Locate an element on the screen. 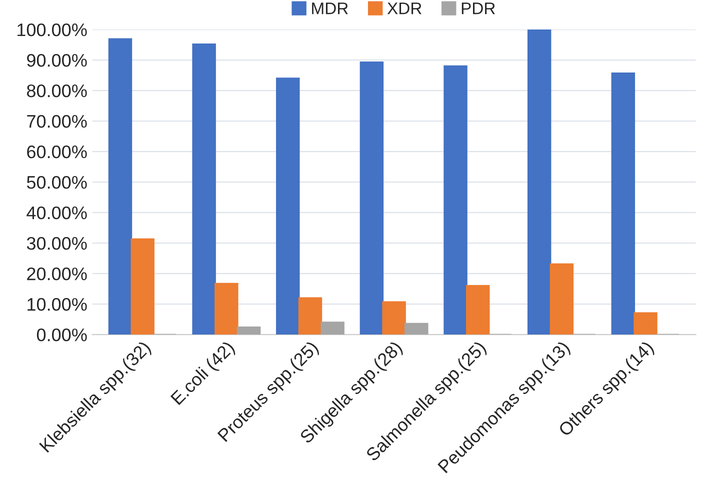 The height and width of the screenshot is (492, 710). y-tick-label: 0.00% is located at coordinates (61, 335).